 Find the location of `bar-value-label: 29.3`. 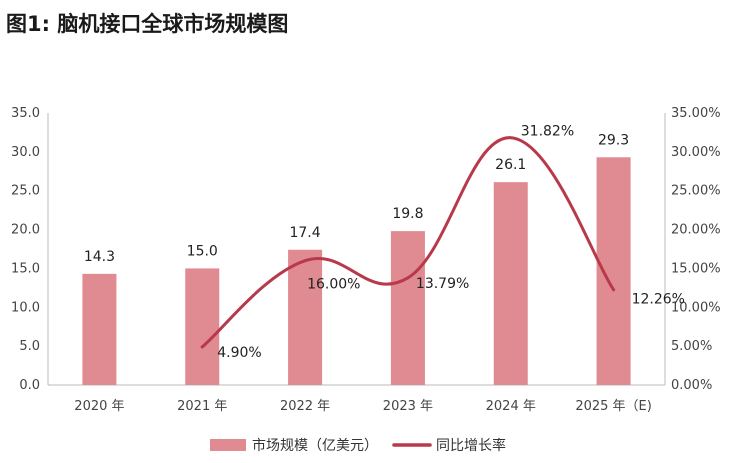

bar-value-label: 29.3 is located at coordinates (613, 140).